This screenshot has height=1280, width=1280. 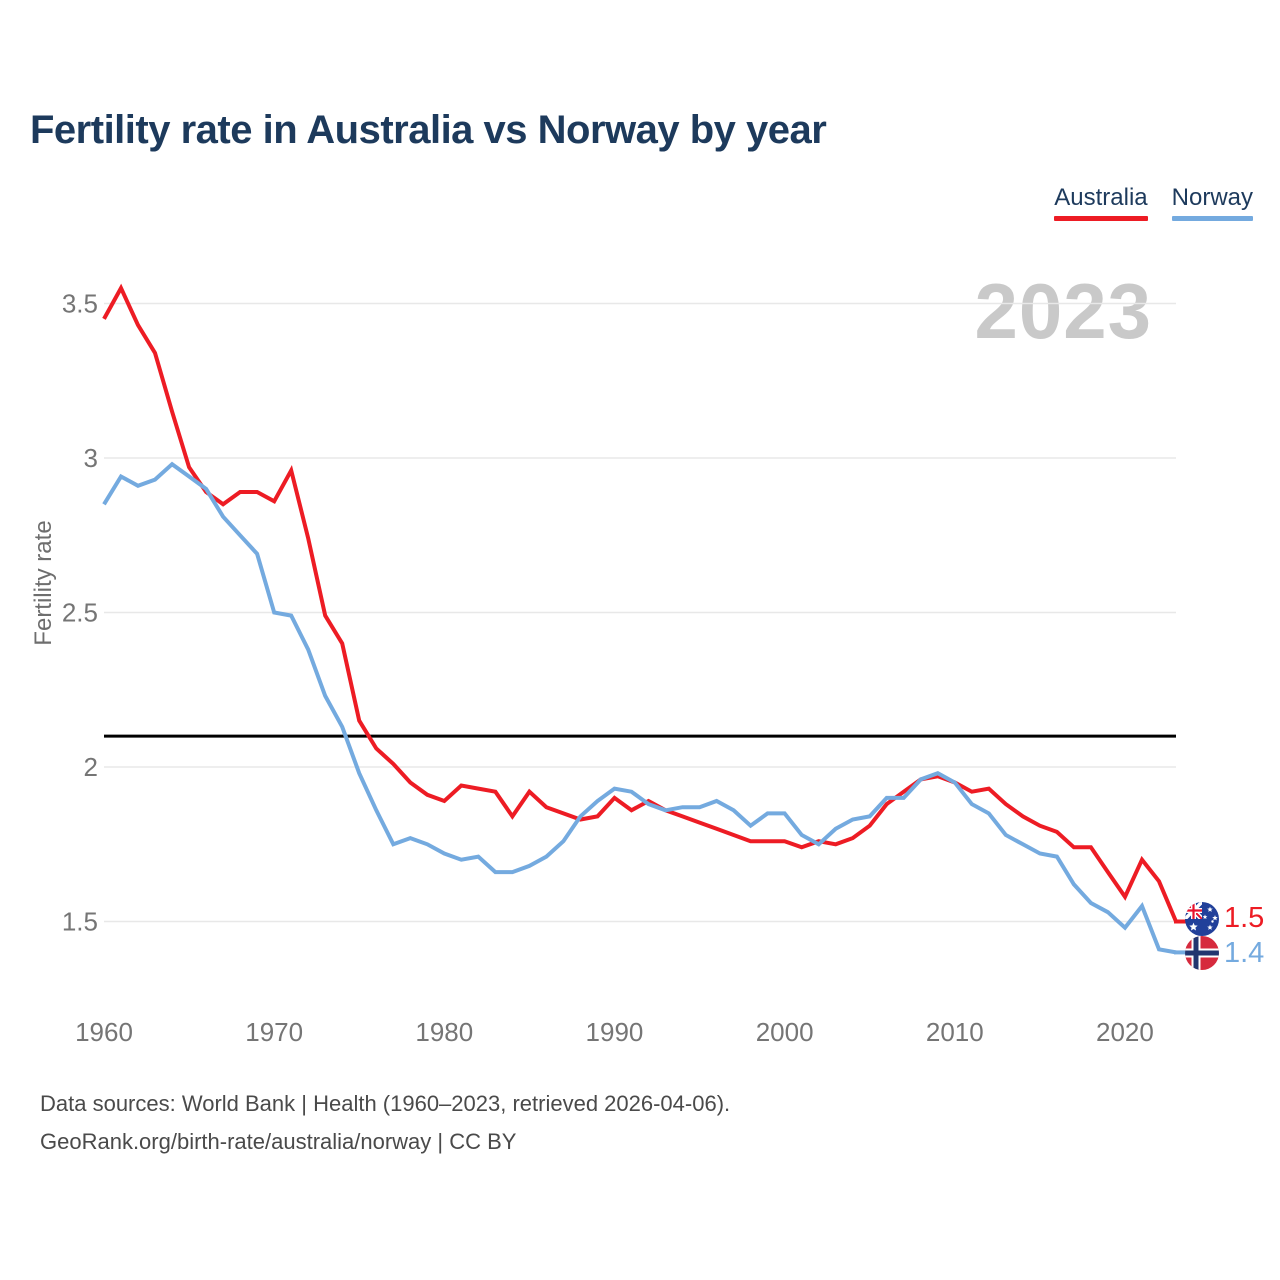 I want to click on year-watermark: 2023, so click(x=1063, y=311).